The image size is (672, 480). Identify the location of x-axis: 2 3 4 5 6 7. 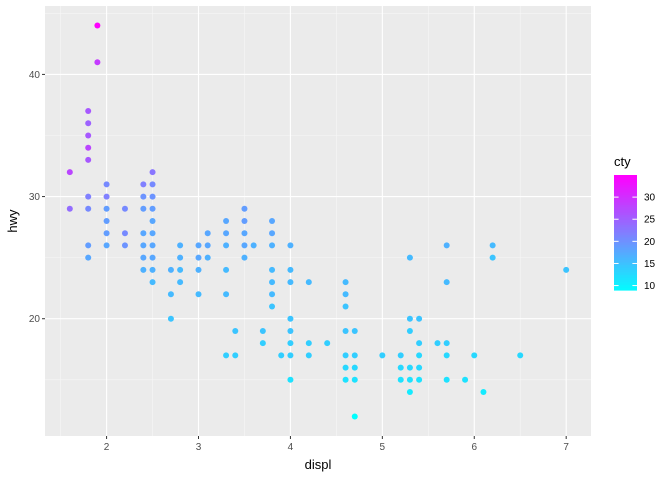
(336, 444).